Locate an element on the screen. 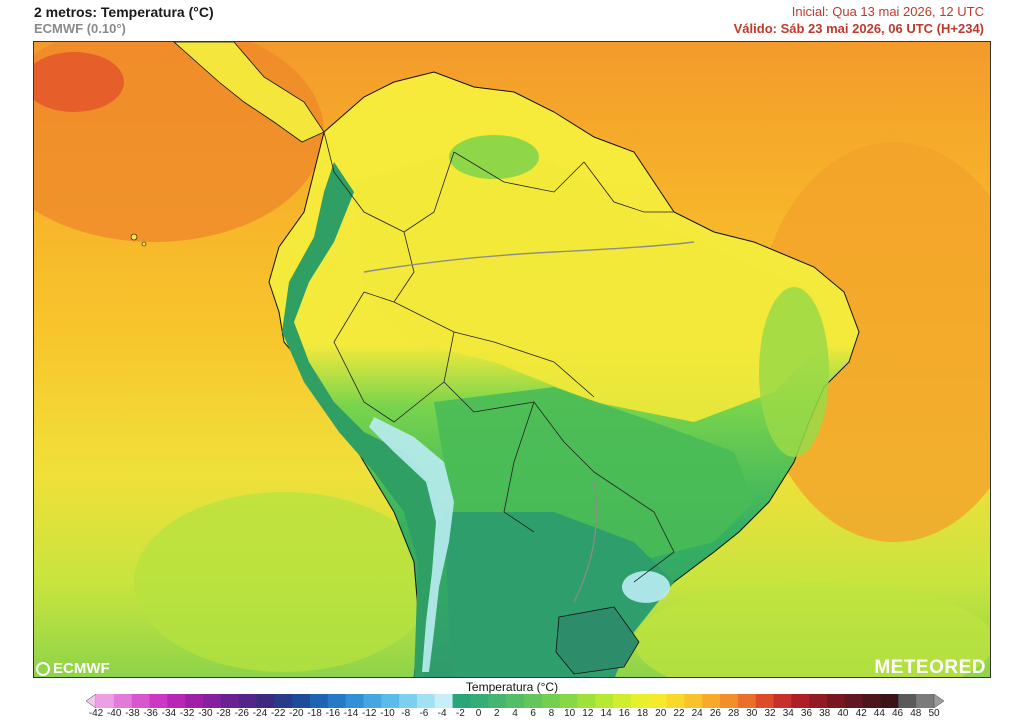 This screenshot has height=720, width=1024. guiana-highlands is located at coordinates (494, 157).